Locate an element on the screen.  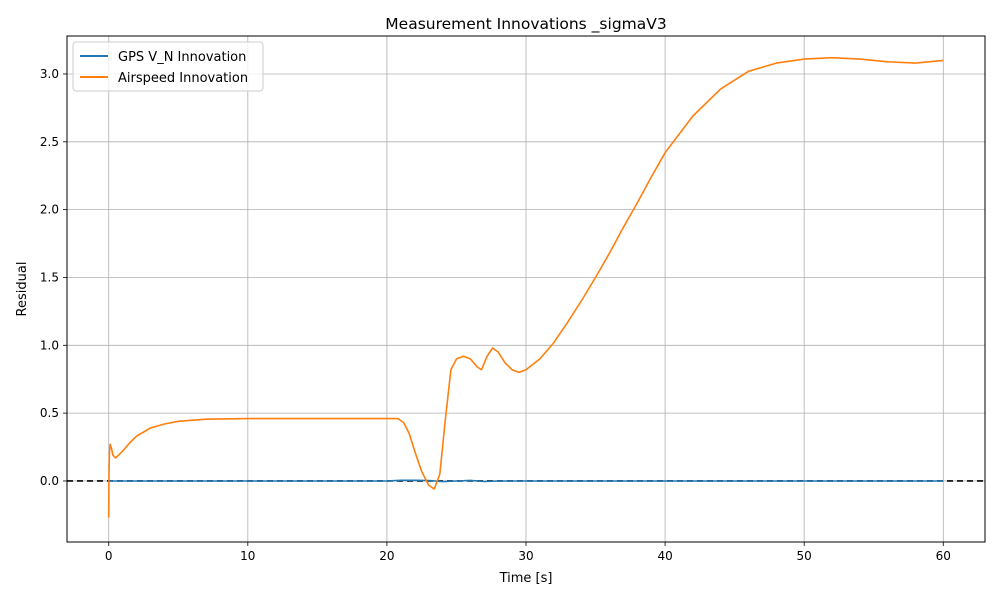
y-tick-label: 1.0 is located at coordinates (49, 345).